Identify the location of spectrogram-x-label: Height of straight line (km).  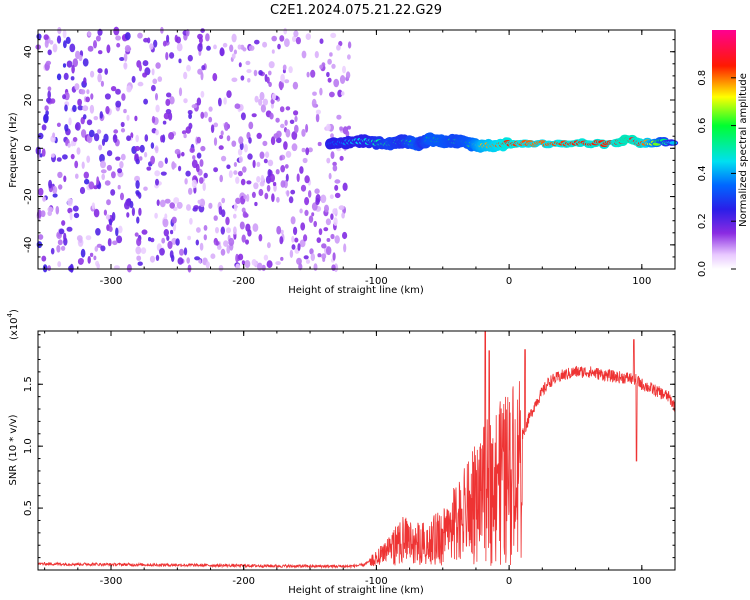
(356, 290).